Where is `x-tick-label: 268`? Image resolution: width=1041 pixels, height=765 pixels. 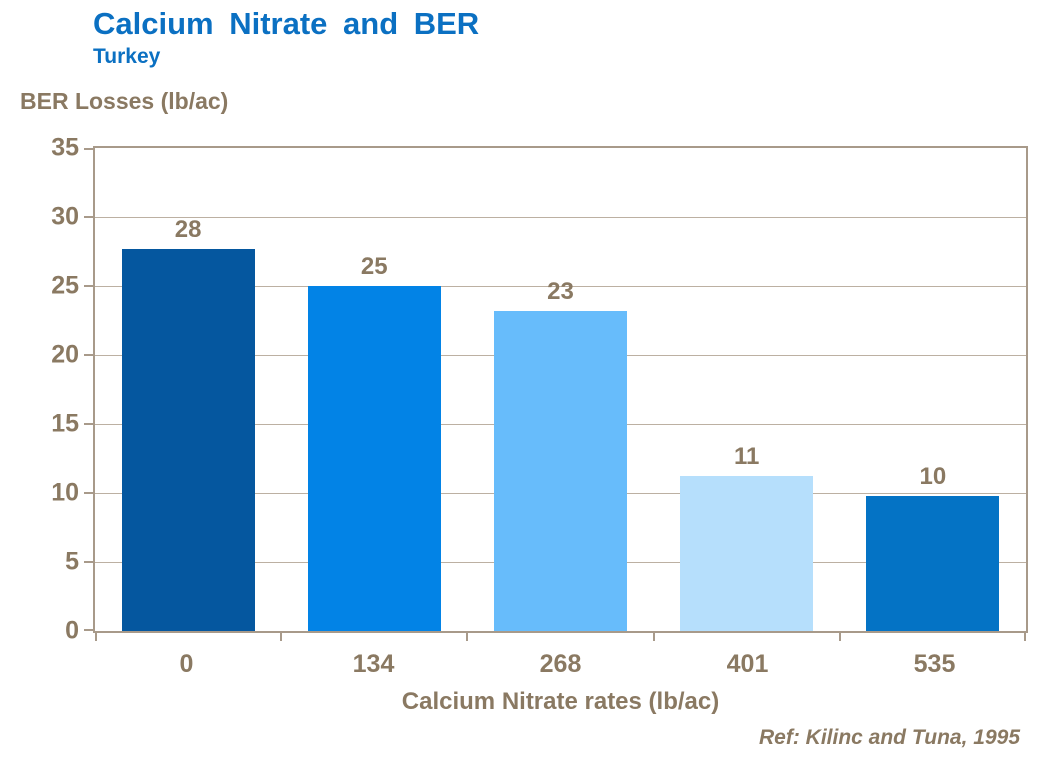
x-tick-label: 268 is located at coordinates (560, 664).